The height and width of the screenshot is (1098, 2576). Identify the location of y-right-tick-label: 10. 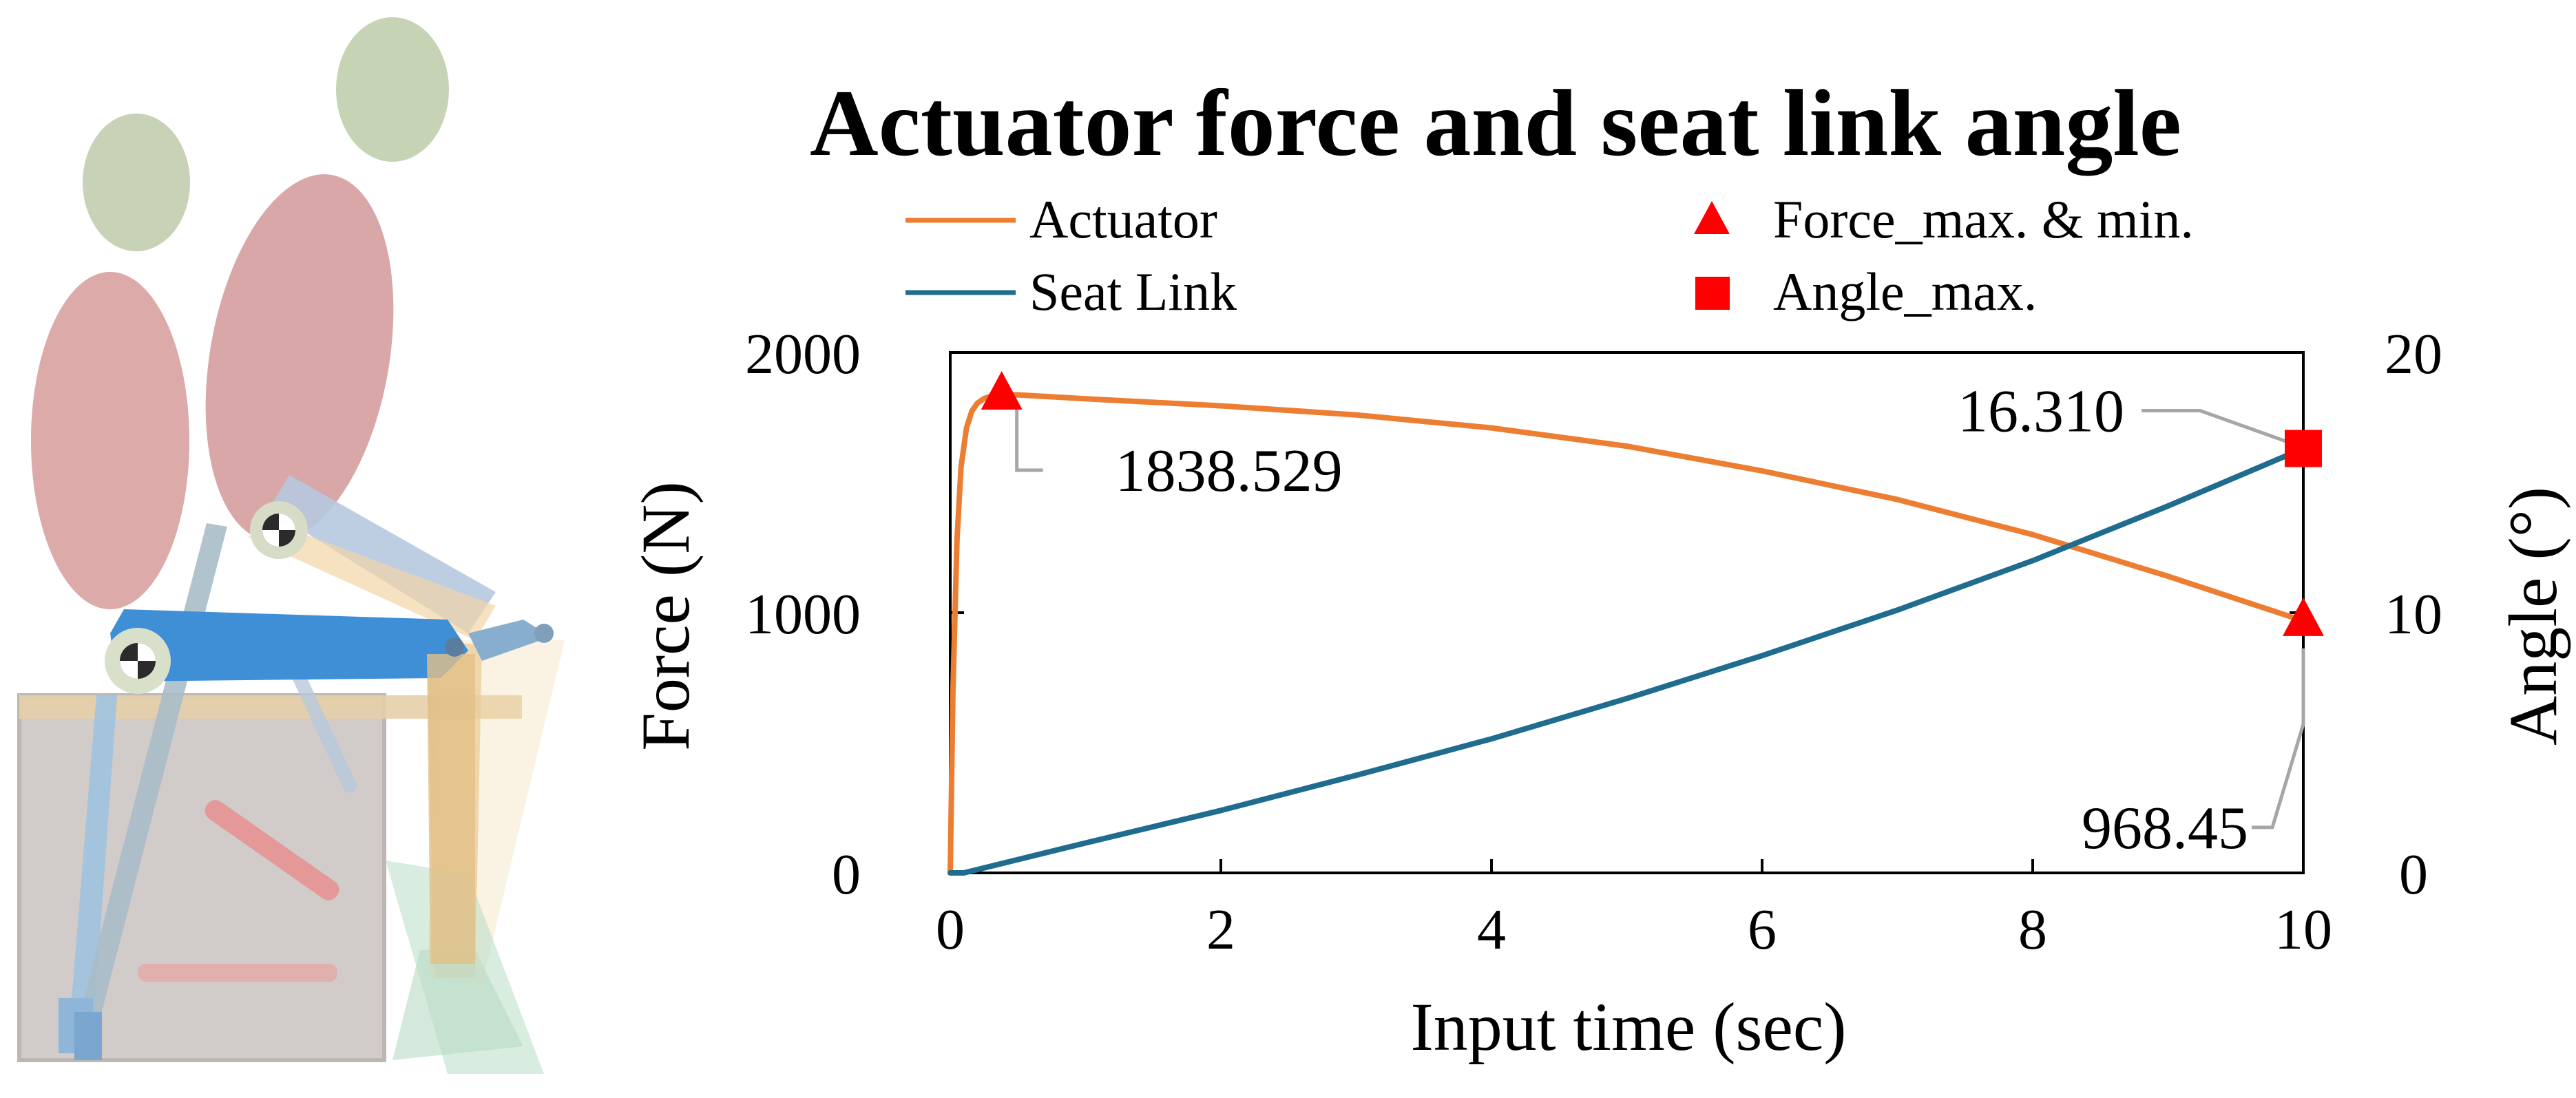
(2413, 614).